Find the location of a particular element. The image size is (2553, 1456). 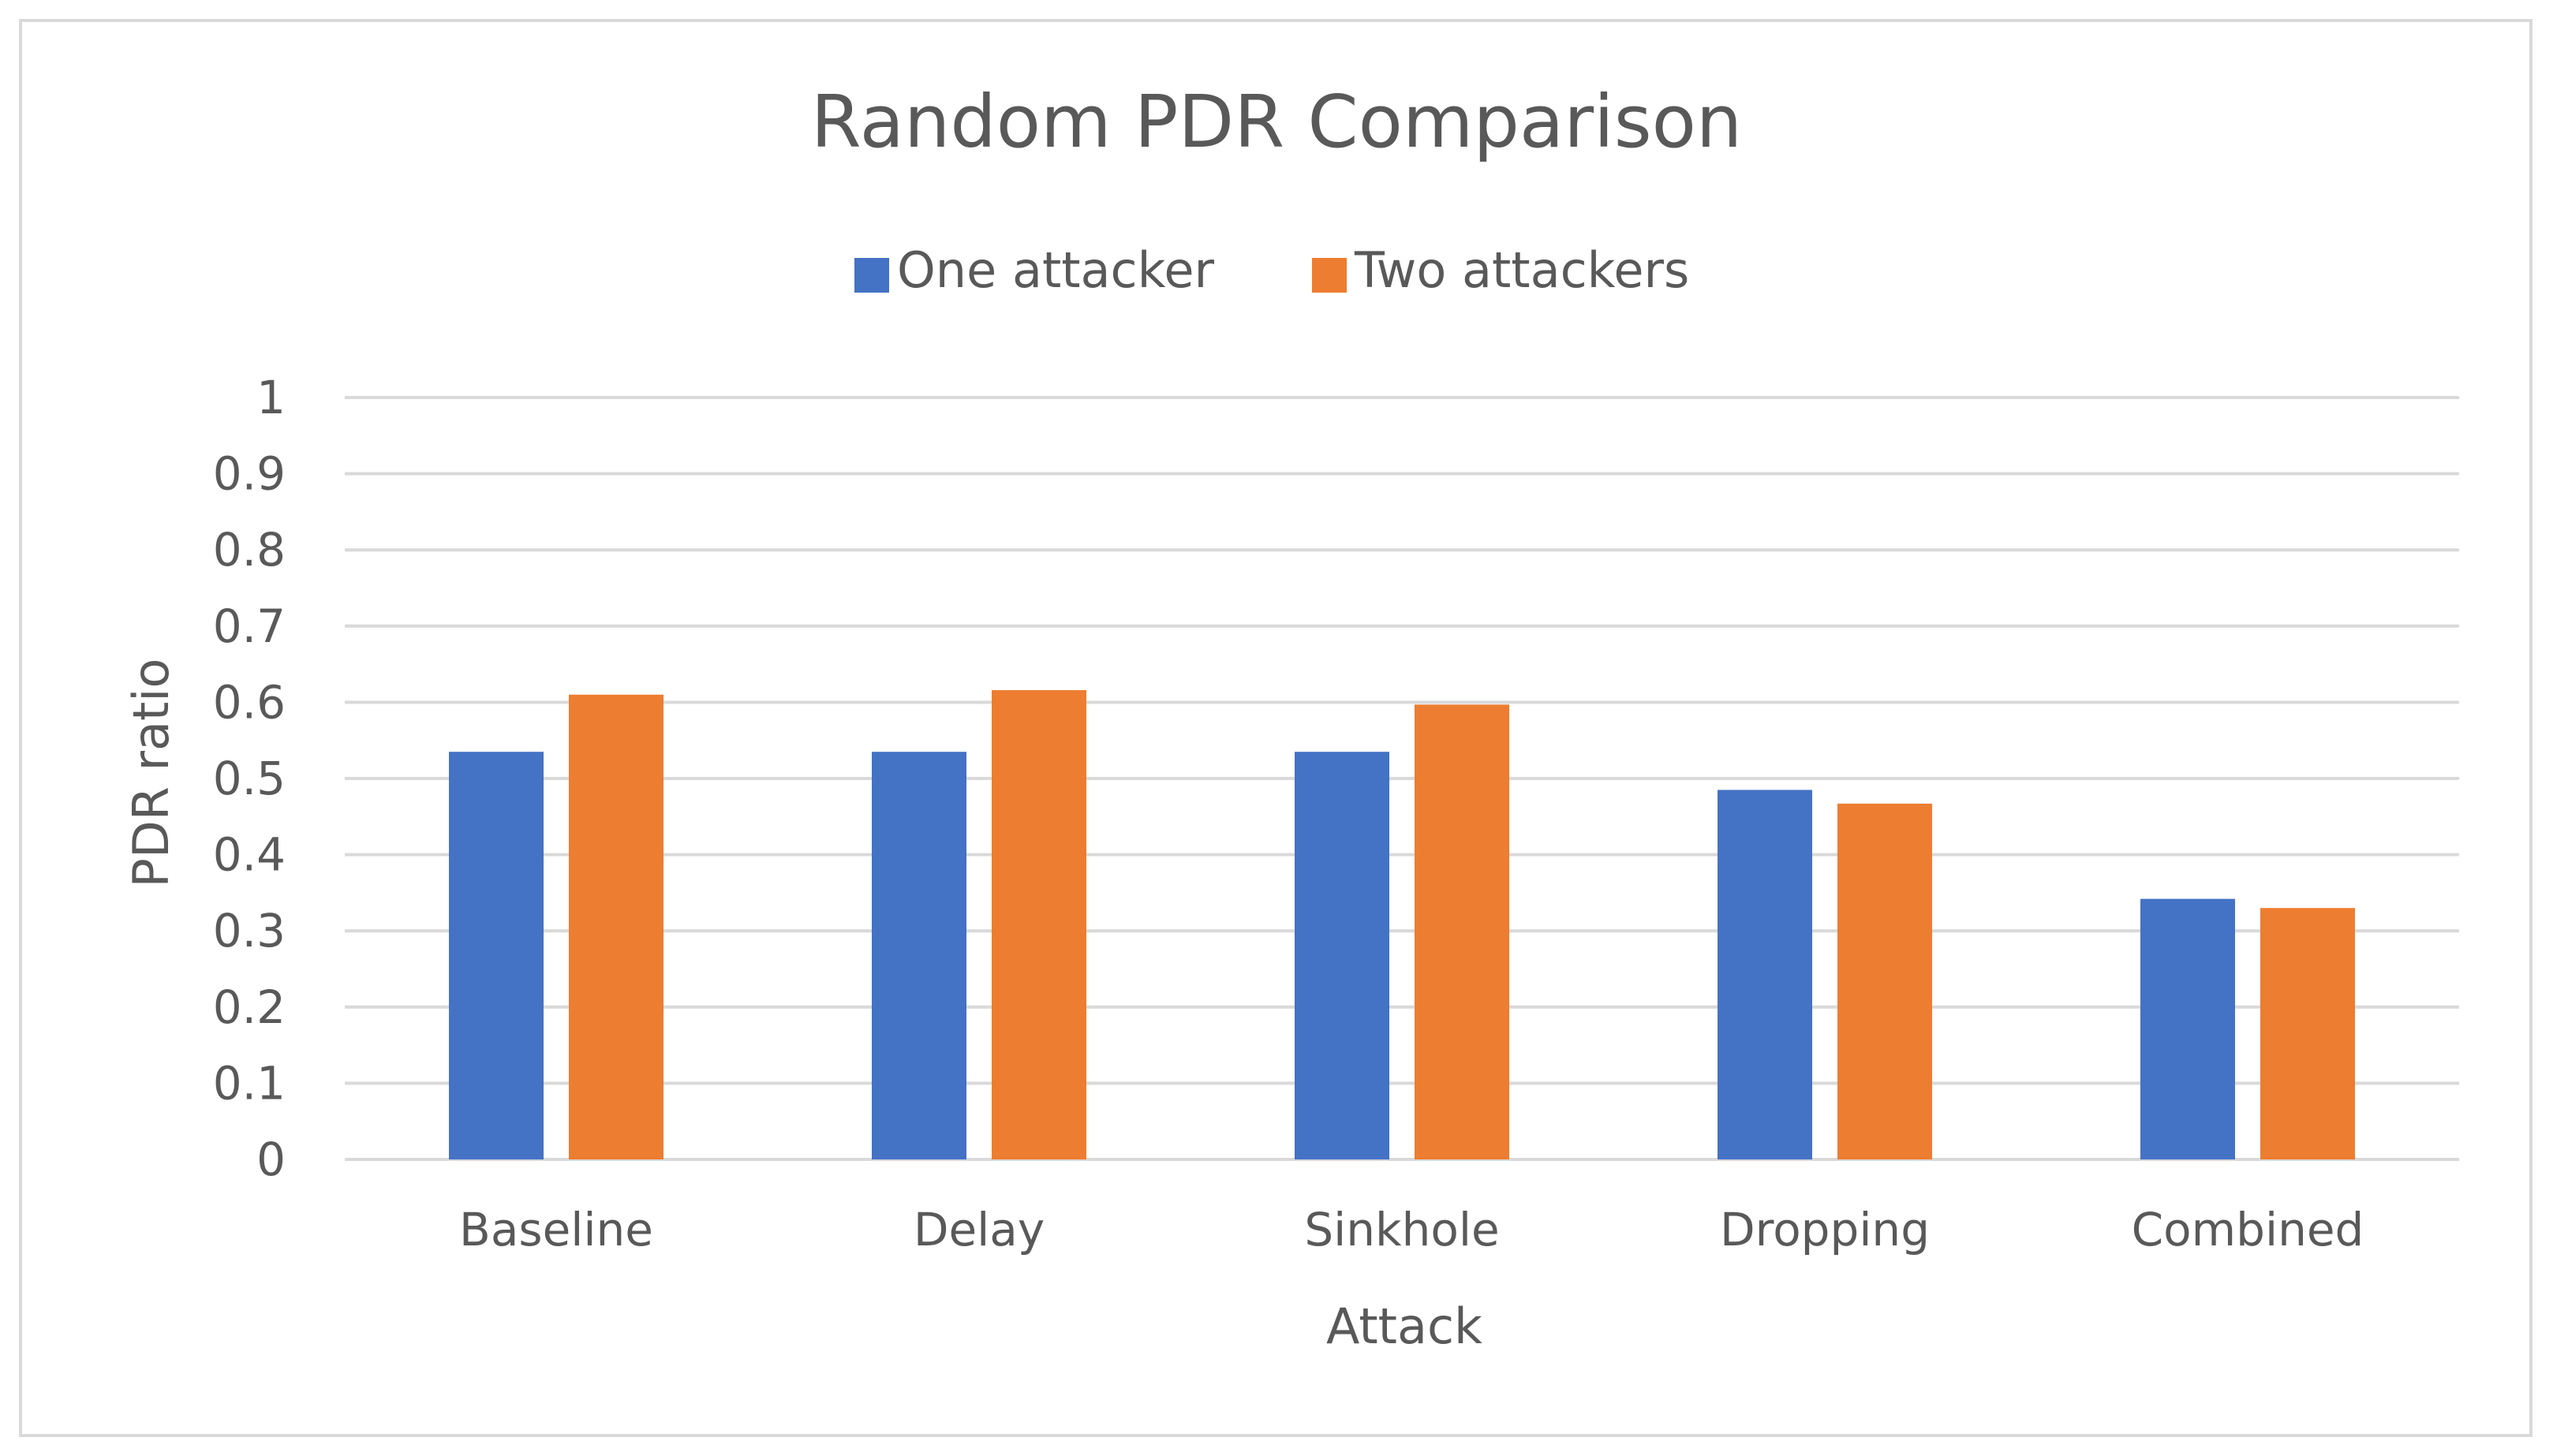

x-tick-label: Delay is located at coordinates (979, 1229).